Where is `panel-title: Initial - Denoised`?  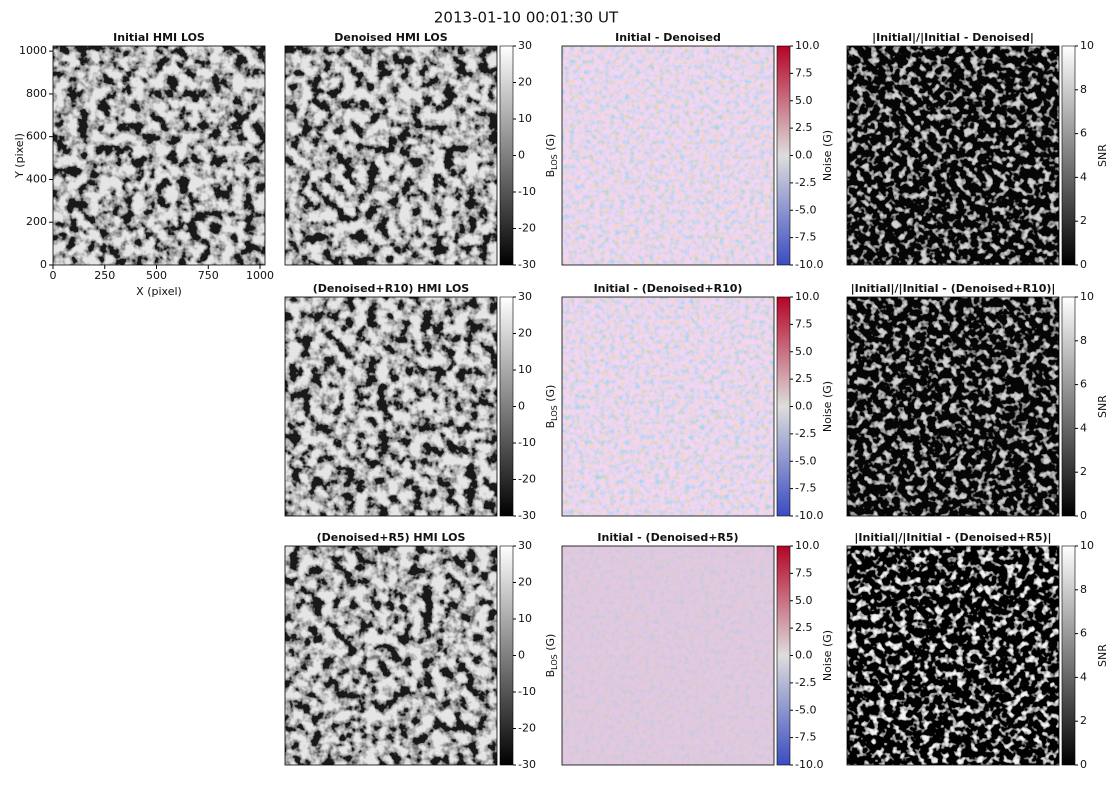 panel-title: Initial - Denoised is located at coordinates (668, 37).